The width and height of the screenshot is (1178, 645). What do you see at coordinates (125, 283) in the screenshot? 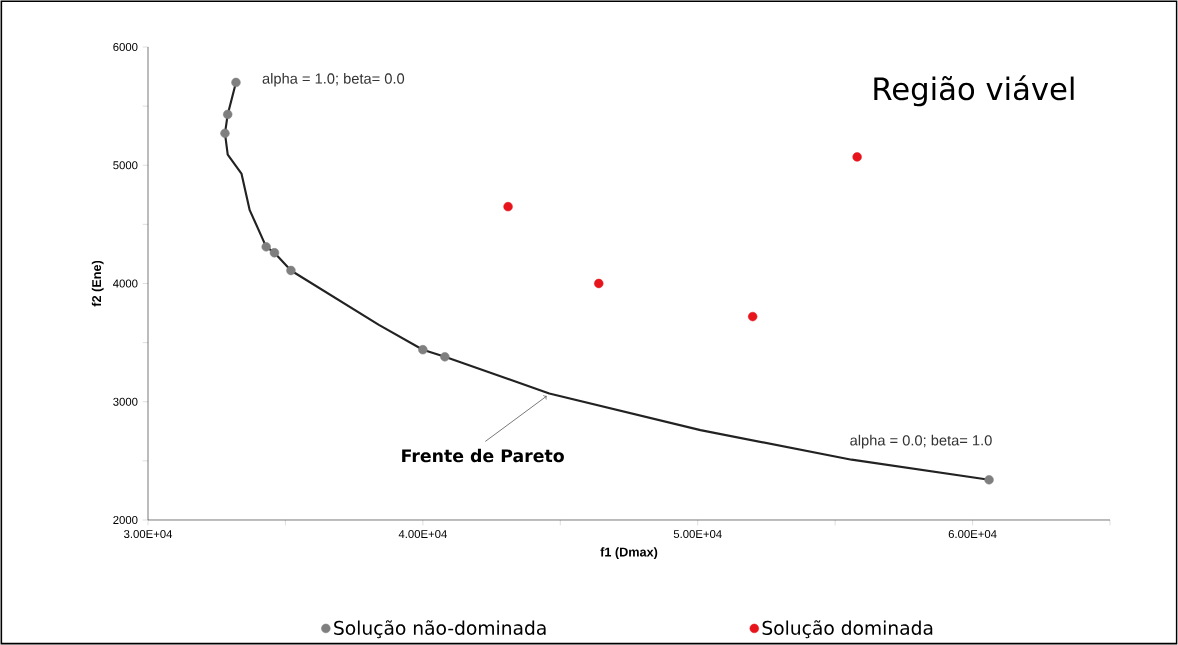
I see `y-tick-label: 4000` at bounding box center [125, 283].